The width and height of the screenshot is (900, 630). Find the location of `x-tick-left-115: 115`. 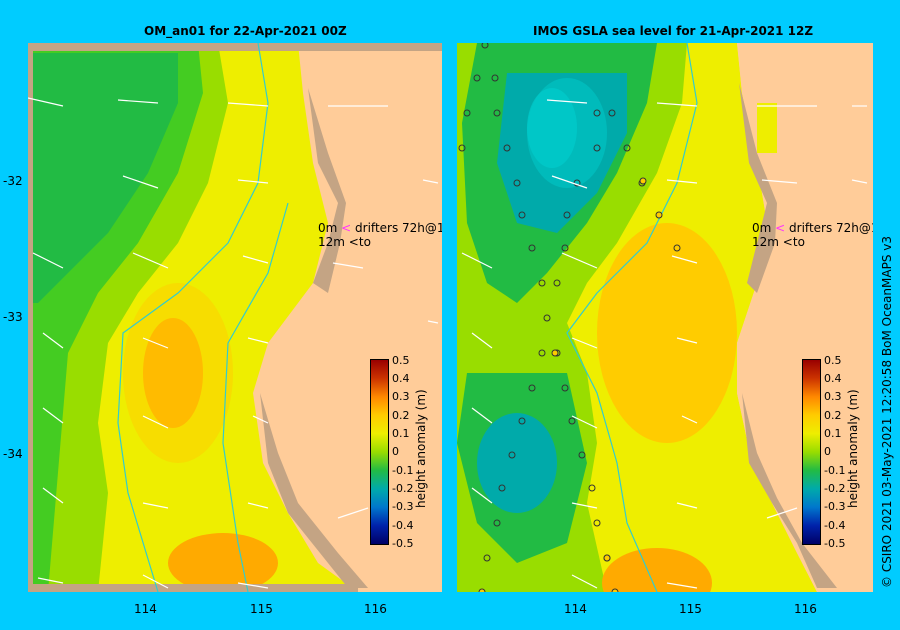

x-tick-left-115: 115 is located at coordinates (261, 609).